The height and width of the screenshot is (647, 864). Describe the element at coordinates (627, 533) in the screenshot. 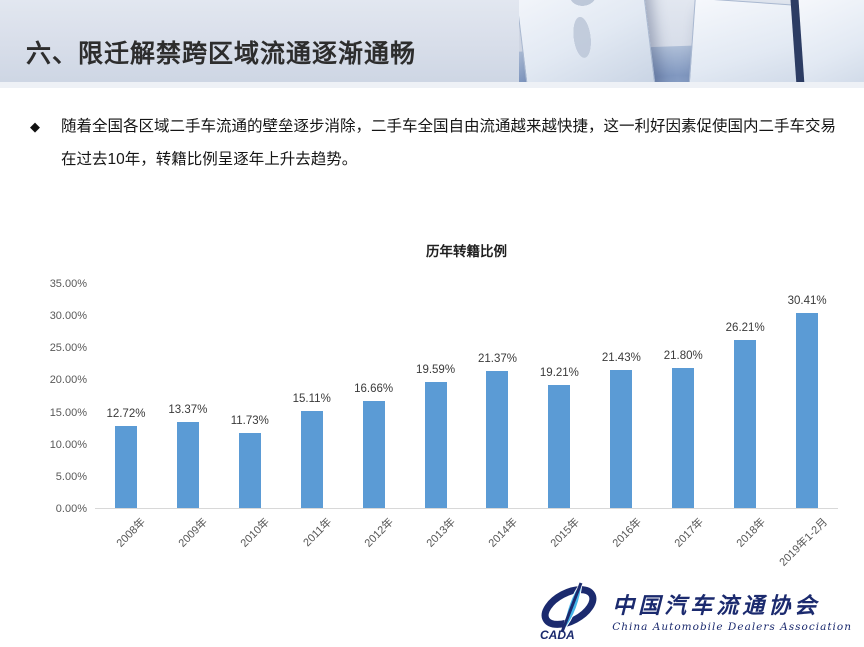

I see `x-axis-label: 2016年` at that location.